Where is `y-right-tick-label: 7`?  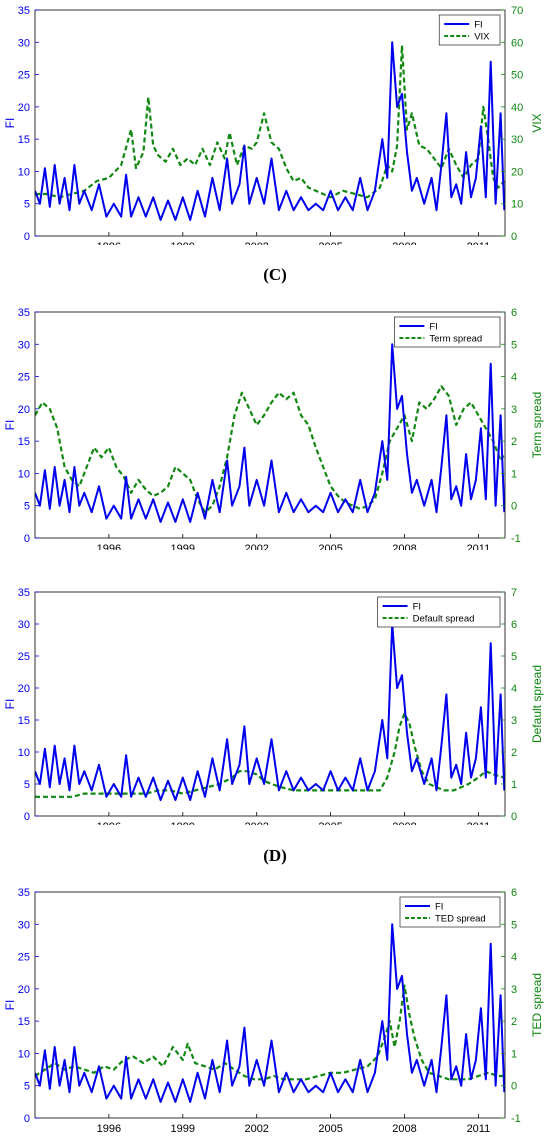 y-right-tick-label: 7 is located at coordinates (514, 593).